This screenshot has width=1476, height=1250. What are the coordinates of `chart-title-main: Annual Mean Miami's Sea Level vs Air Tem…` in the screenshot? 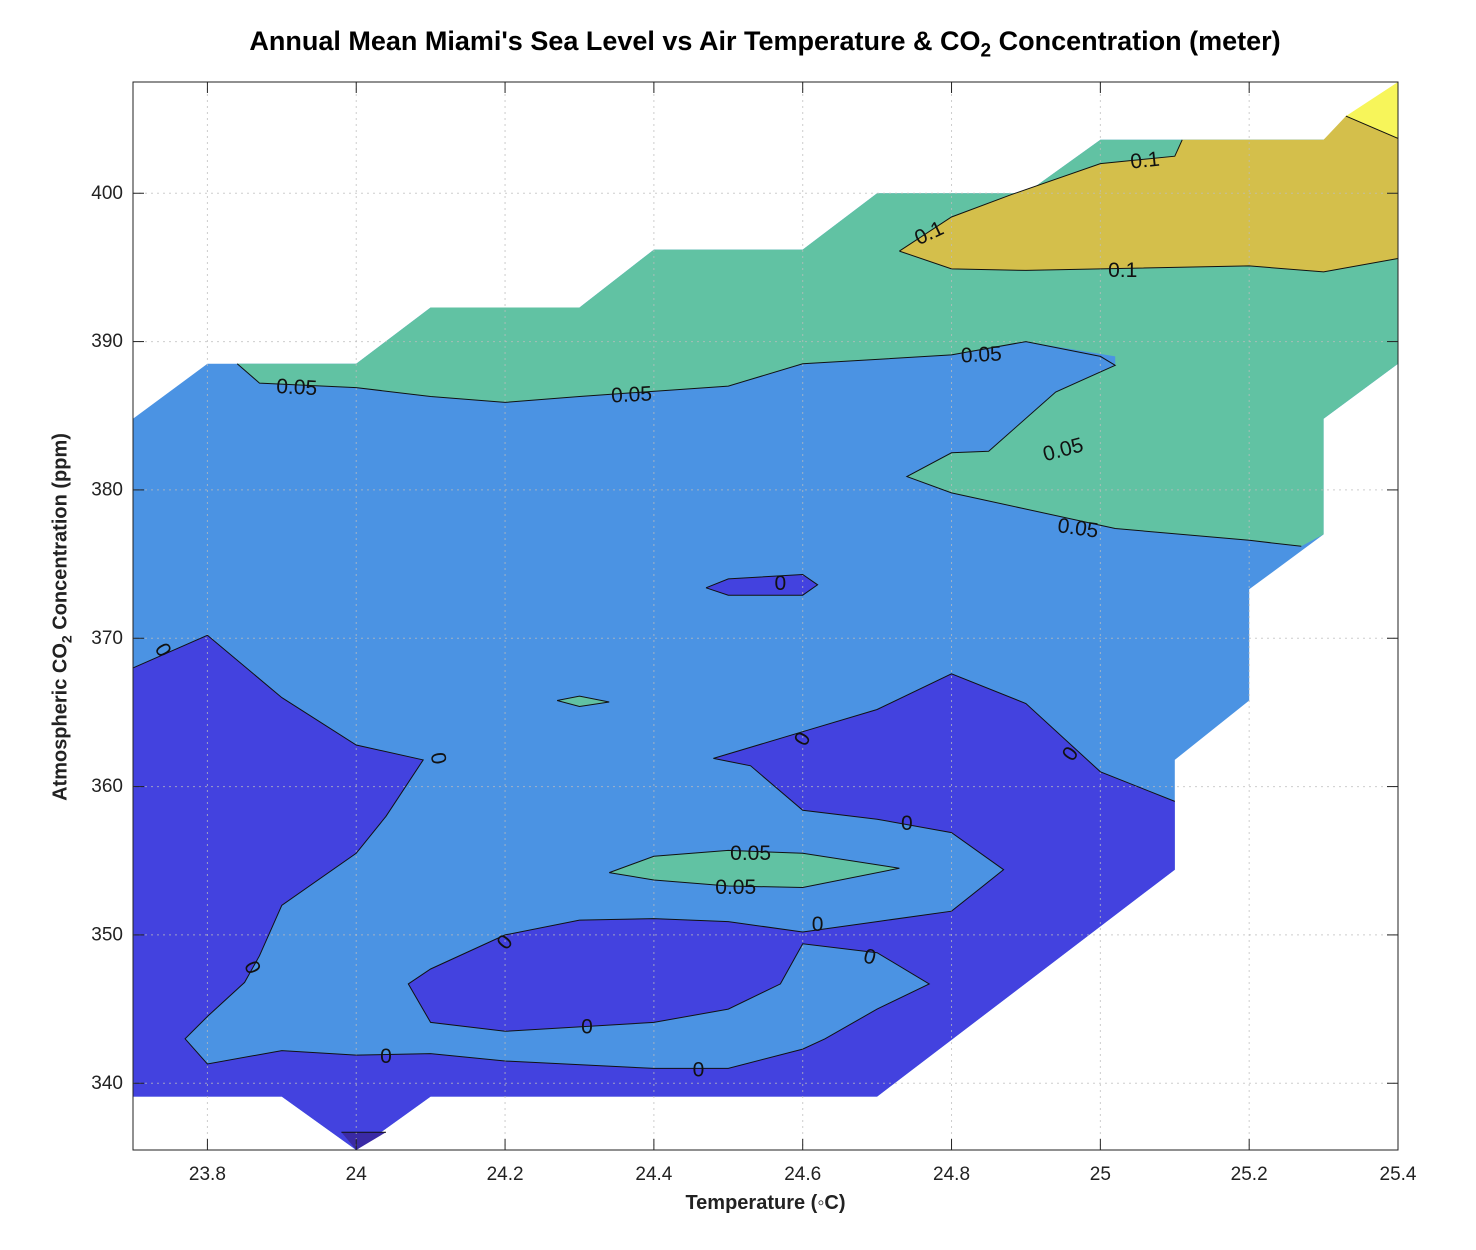 It's located at (615, 41).